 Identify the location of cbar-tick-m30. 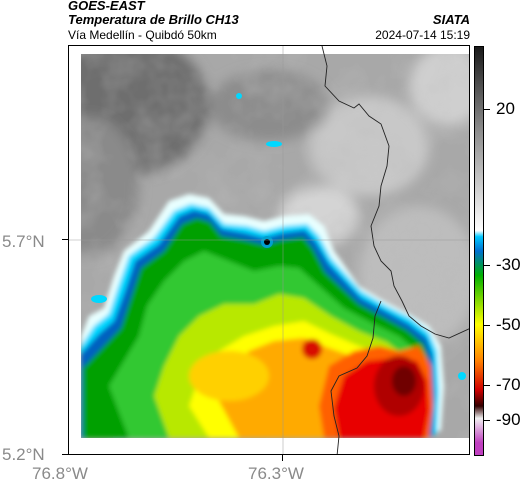
(487, 265).